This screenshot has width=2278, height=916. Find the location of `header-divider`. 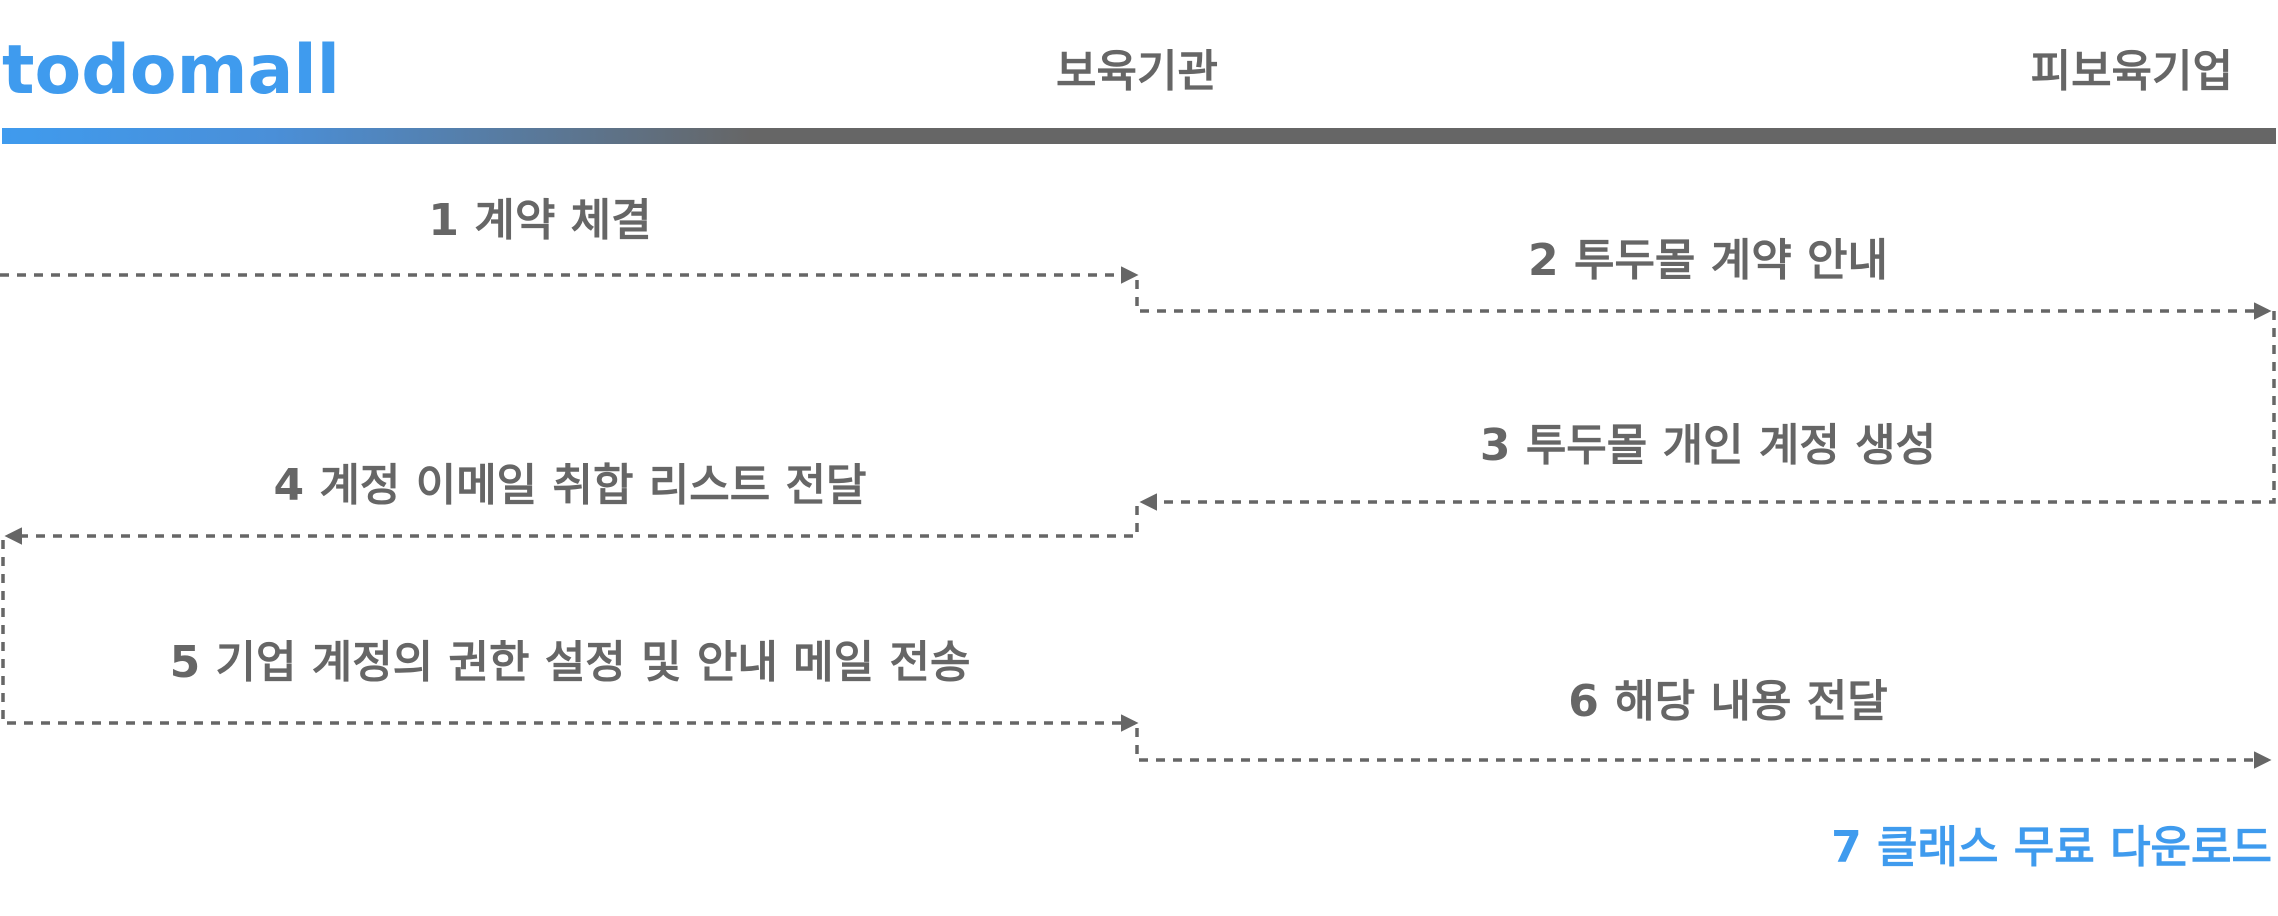

header-divider is located at coordinates (1139, 136).